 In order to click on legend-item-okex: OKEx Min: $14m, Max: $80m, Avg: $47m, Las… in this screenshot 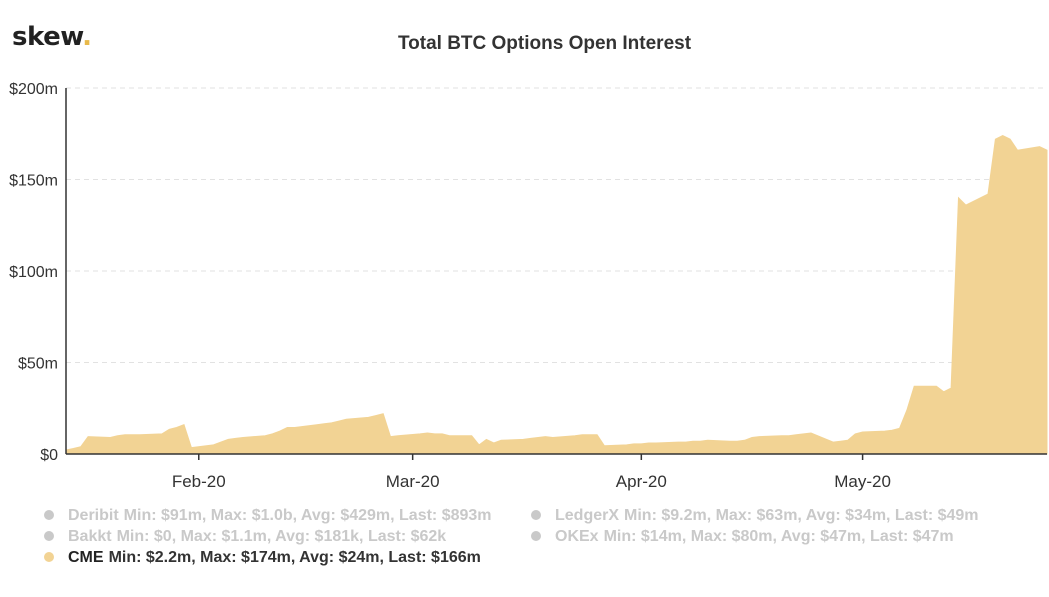, I will do `click(742, 537)`.